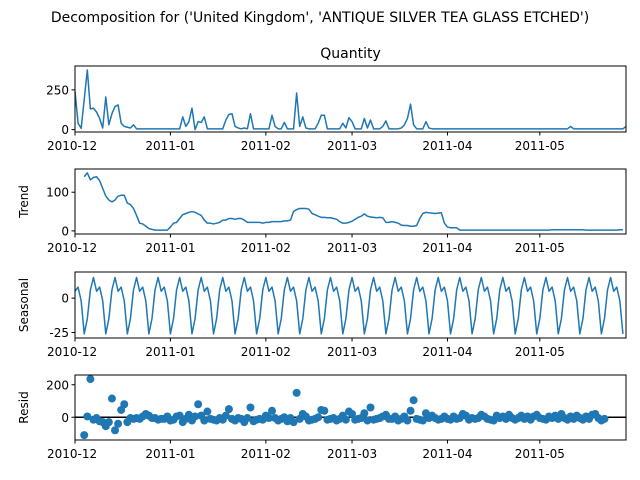  What do you see at coordinates (352, 146) in the screenshot?
I see `observed-xtick-label: 2011-03` at bounding box center [352, 146].